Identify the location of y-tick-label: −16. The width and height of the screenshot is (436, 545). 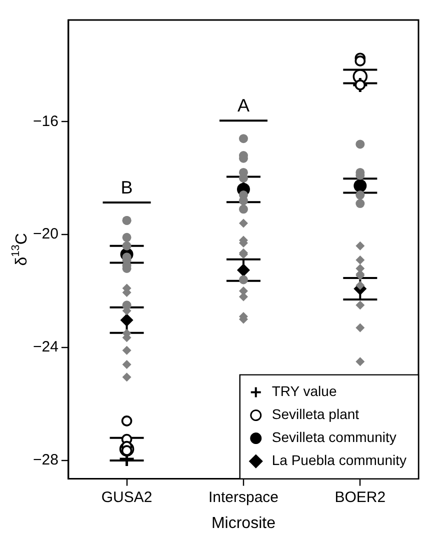
(45, 121).